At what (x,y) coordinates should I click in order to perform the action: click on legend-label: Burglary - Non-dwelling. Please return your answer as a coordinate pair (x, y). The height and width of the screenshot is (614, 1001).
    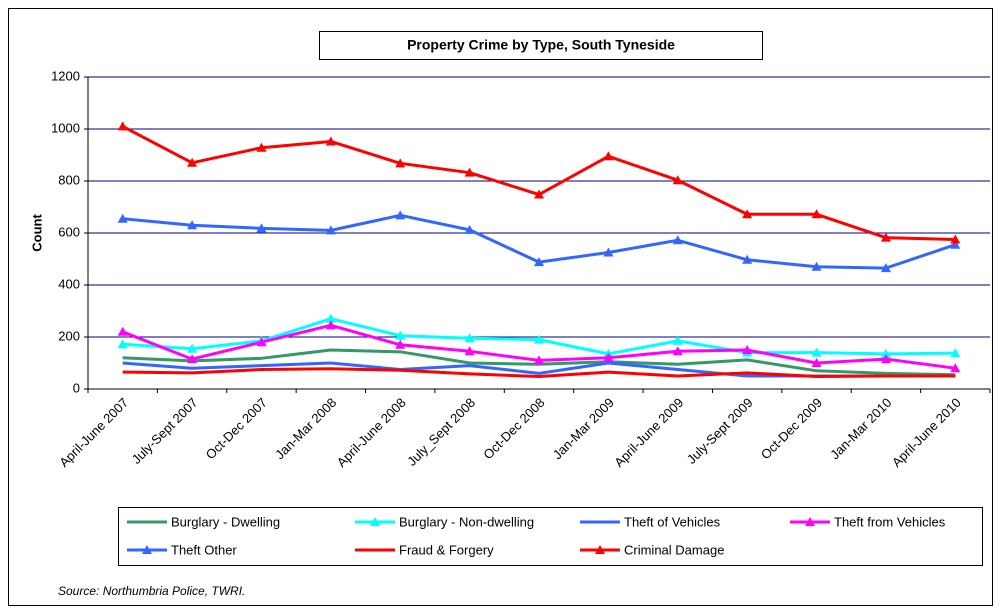
    Looking at the image, I should click on (466, 521).